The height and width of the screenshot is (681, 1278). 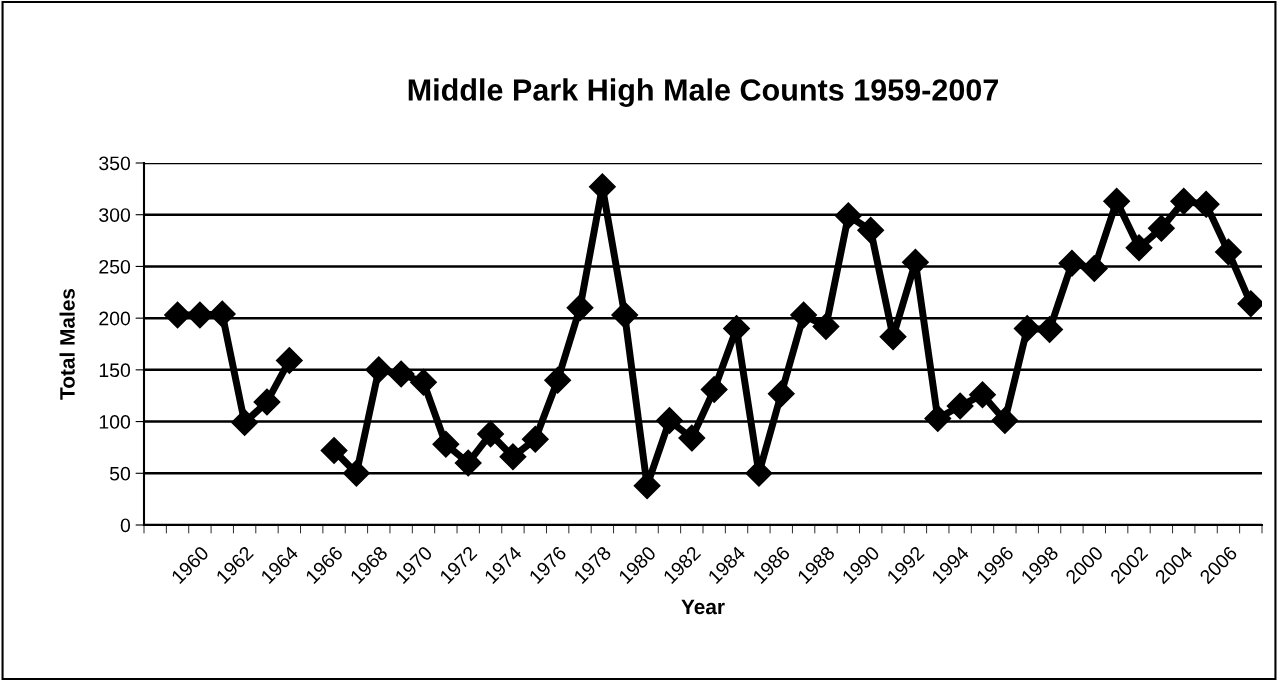 I want to click on y-tick-label: 250, so click(x=115, y=266).